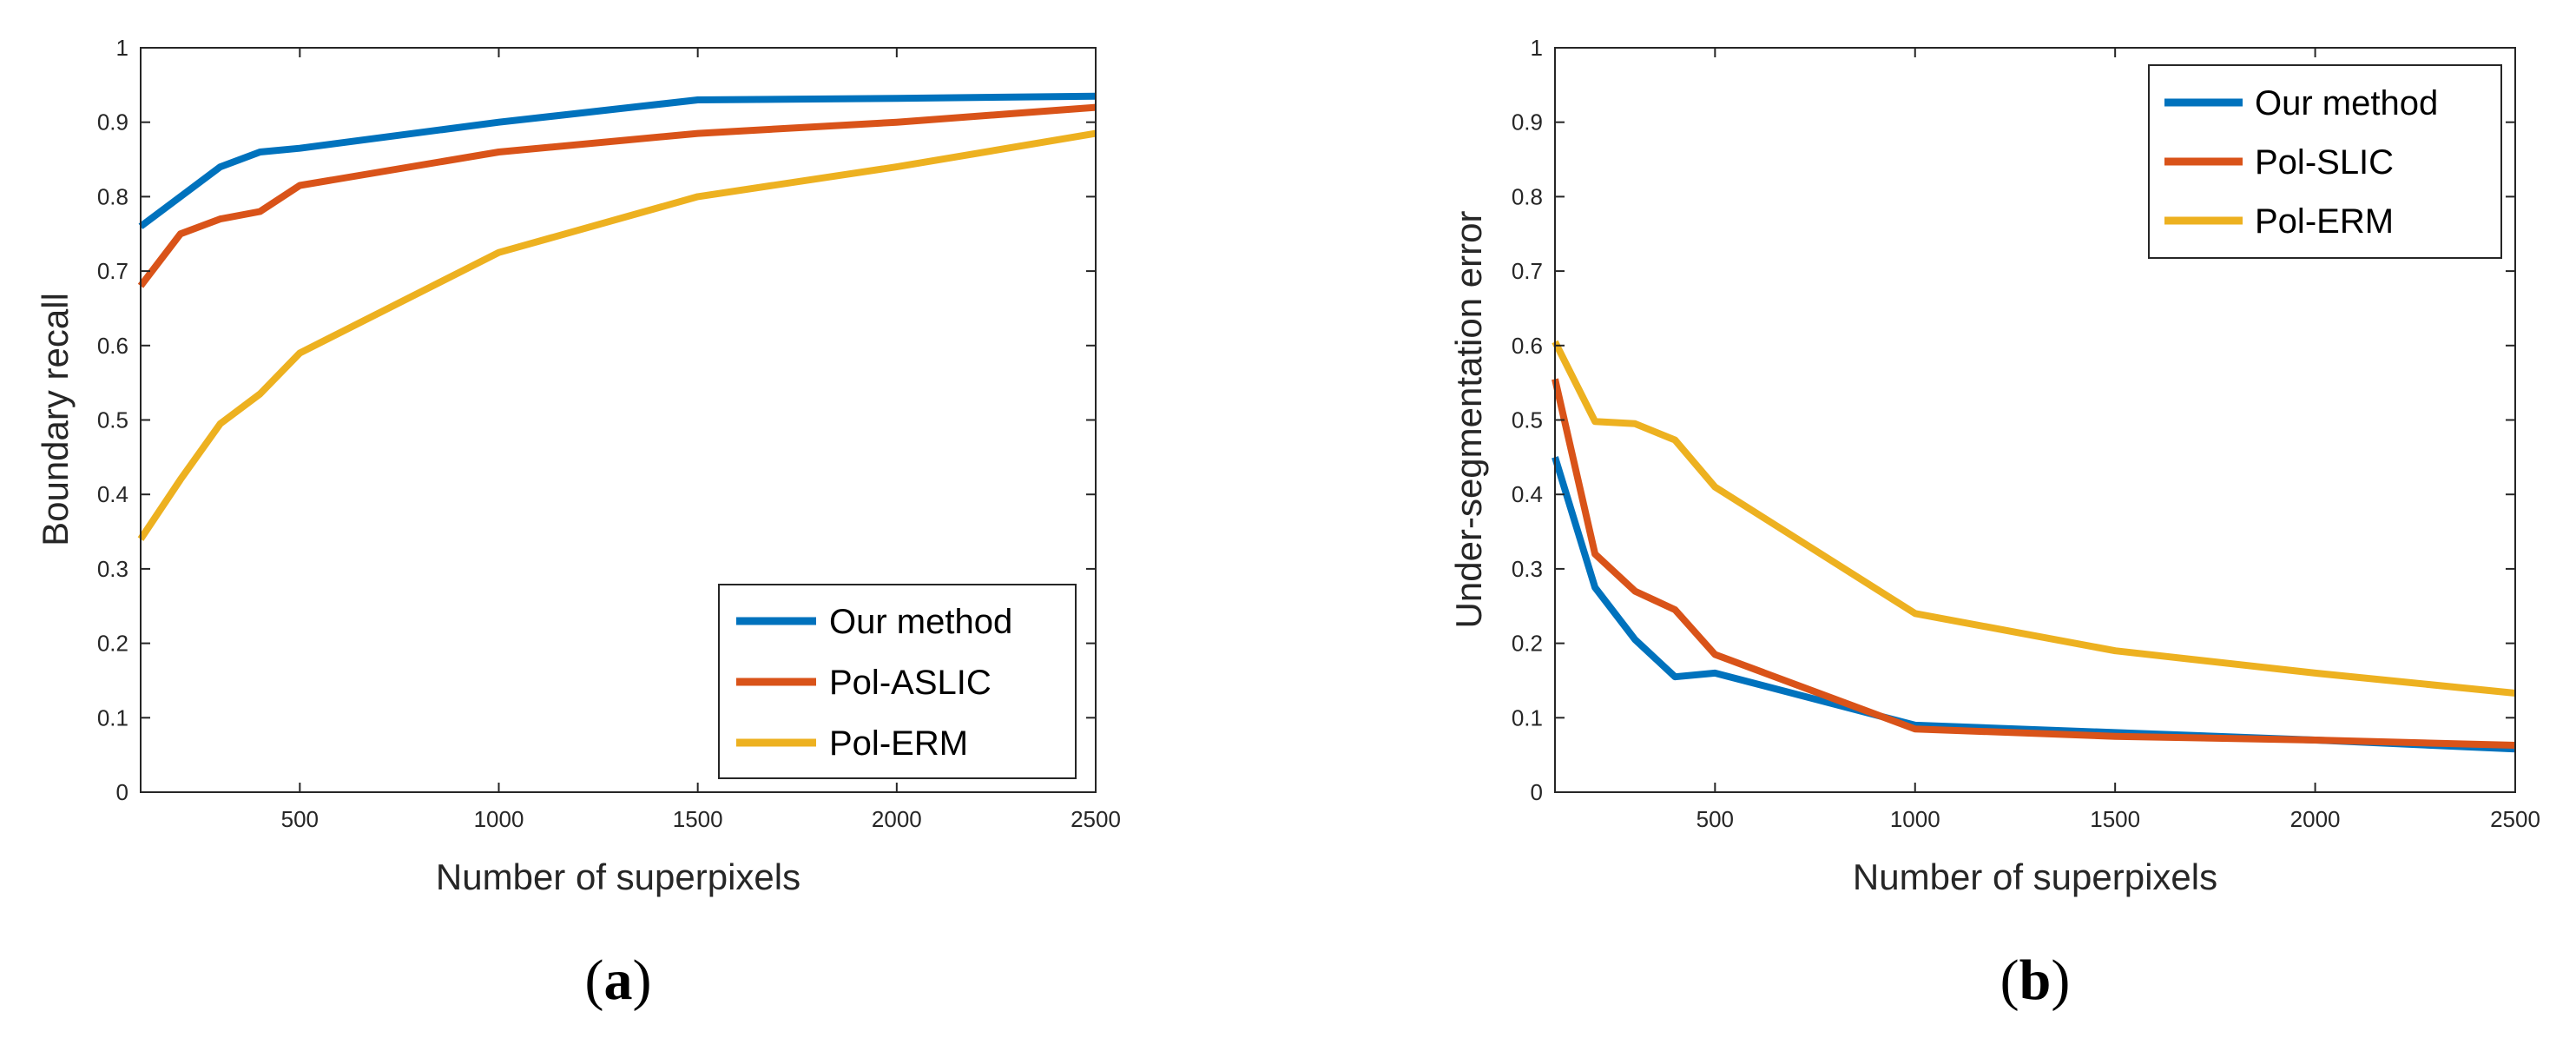 This screenshot has height=1038, width=2576. I want to click on panel-label-a: a, so click(618, 980).